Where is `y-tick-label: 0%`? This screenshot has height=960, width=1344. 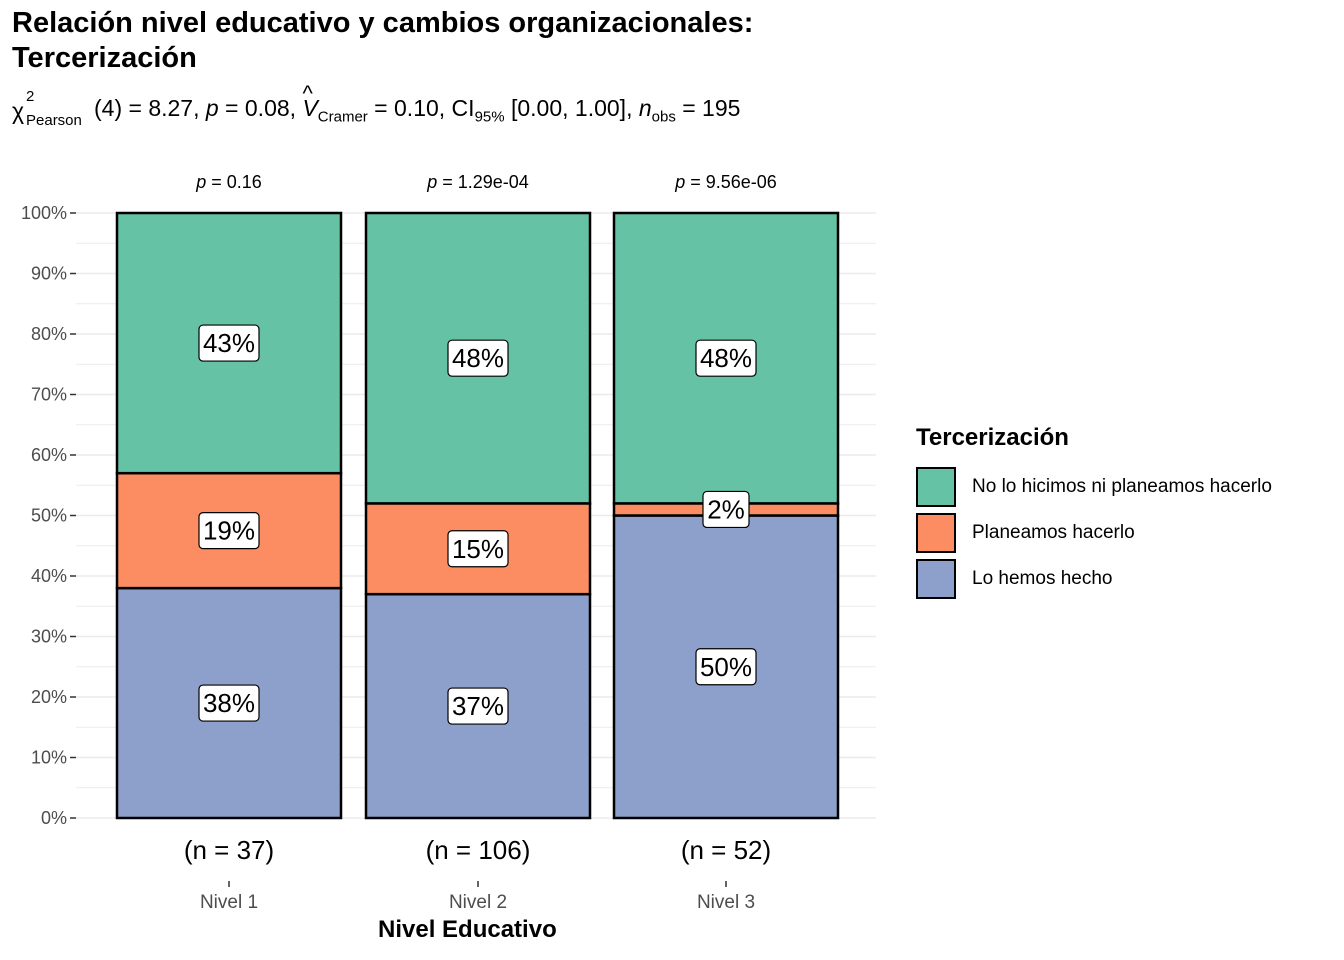
y-tick-label: 0% is located at coordinates (54, 818).